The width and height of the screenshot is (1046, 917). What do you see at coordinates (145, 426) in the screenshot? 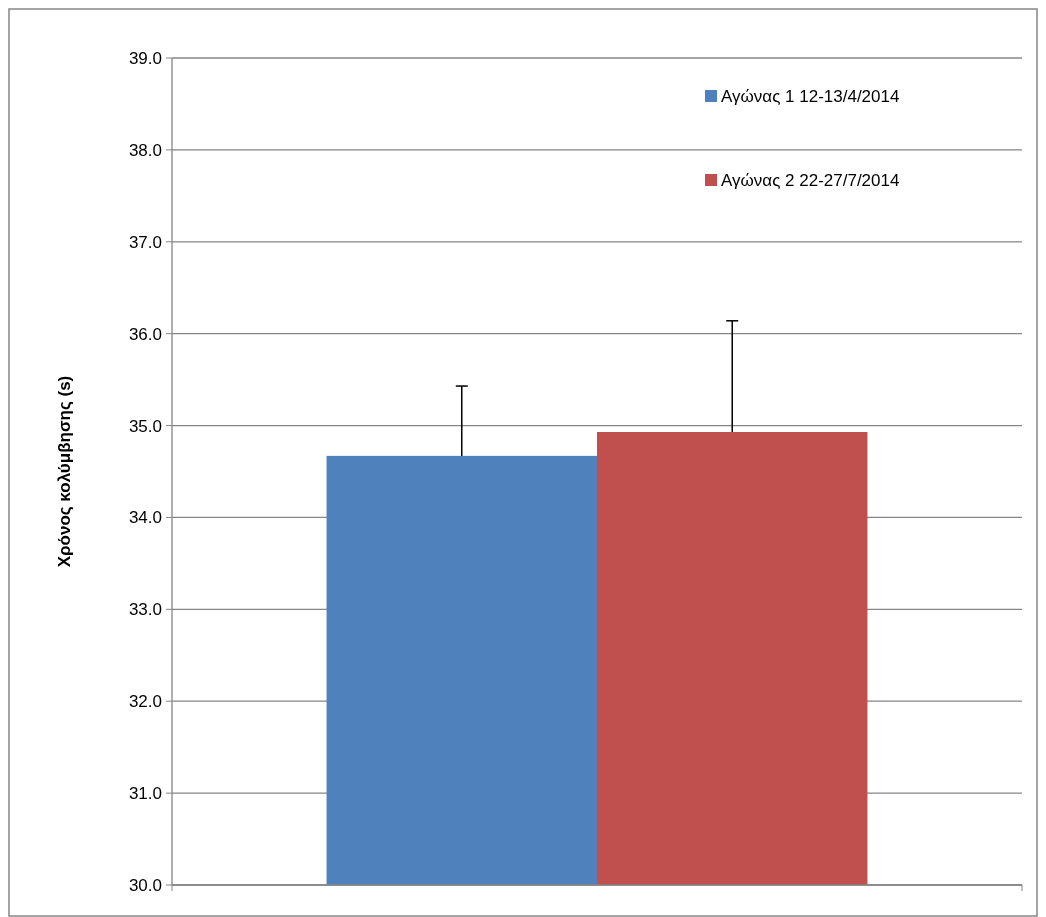
I see `y-tick-label: 35.0` at bounding box center [145, 426].